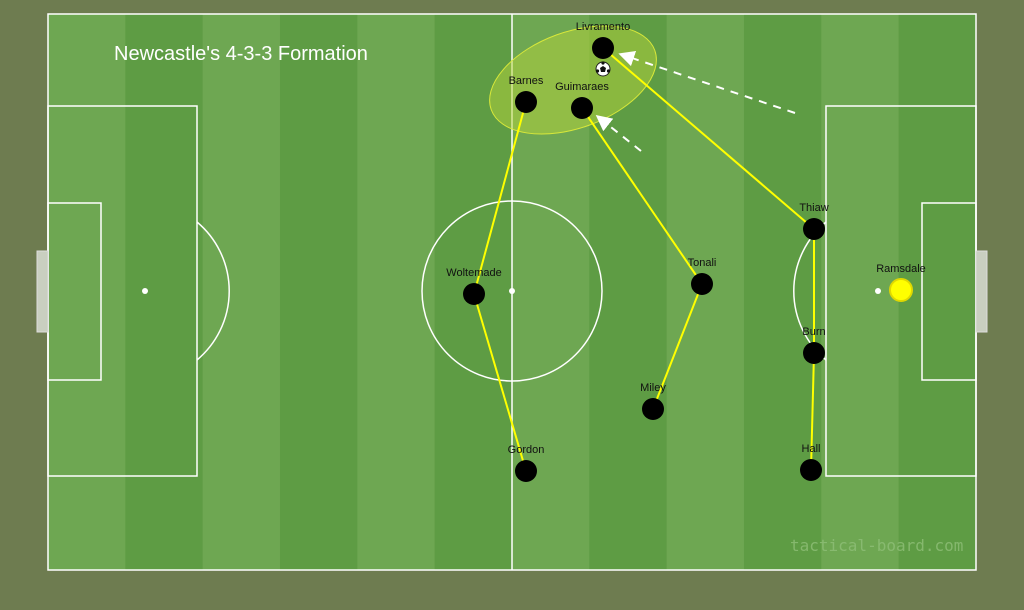  Describe the element at coordinates (702, 263) in the screenshot. I see `player-name: Tonali` at that location.